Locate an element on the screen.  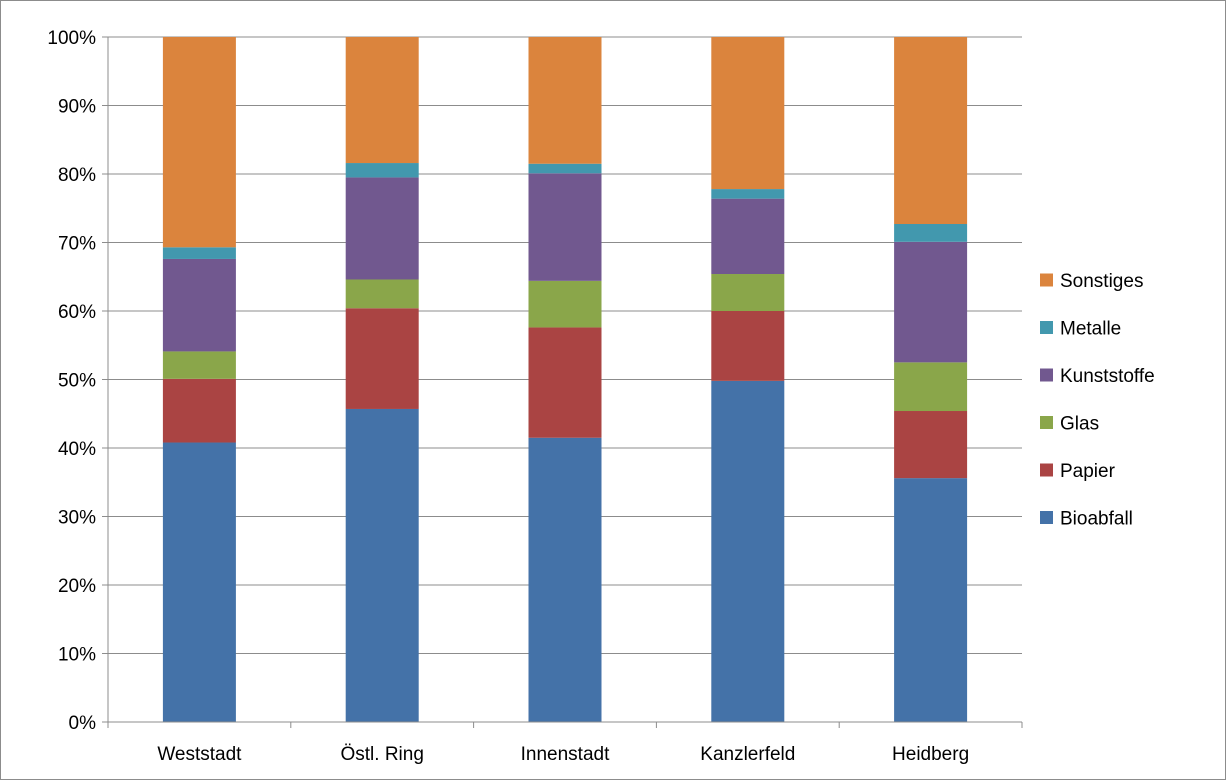
bar-segment-glas-kanzlerfeld is located at coordinates (748, 292).